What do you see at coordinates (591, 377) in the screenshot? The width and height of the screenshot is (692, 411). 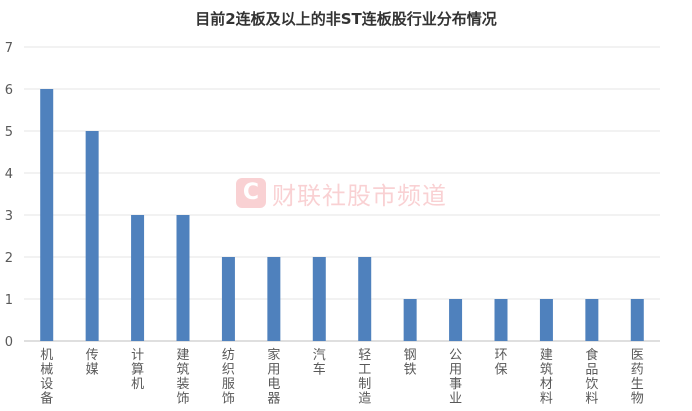 I see `x-tick-label: 食品饮料` at bounding box center [591, 377].